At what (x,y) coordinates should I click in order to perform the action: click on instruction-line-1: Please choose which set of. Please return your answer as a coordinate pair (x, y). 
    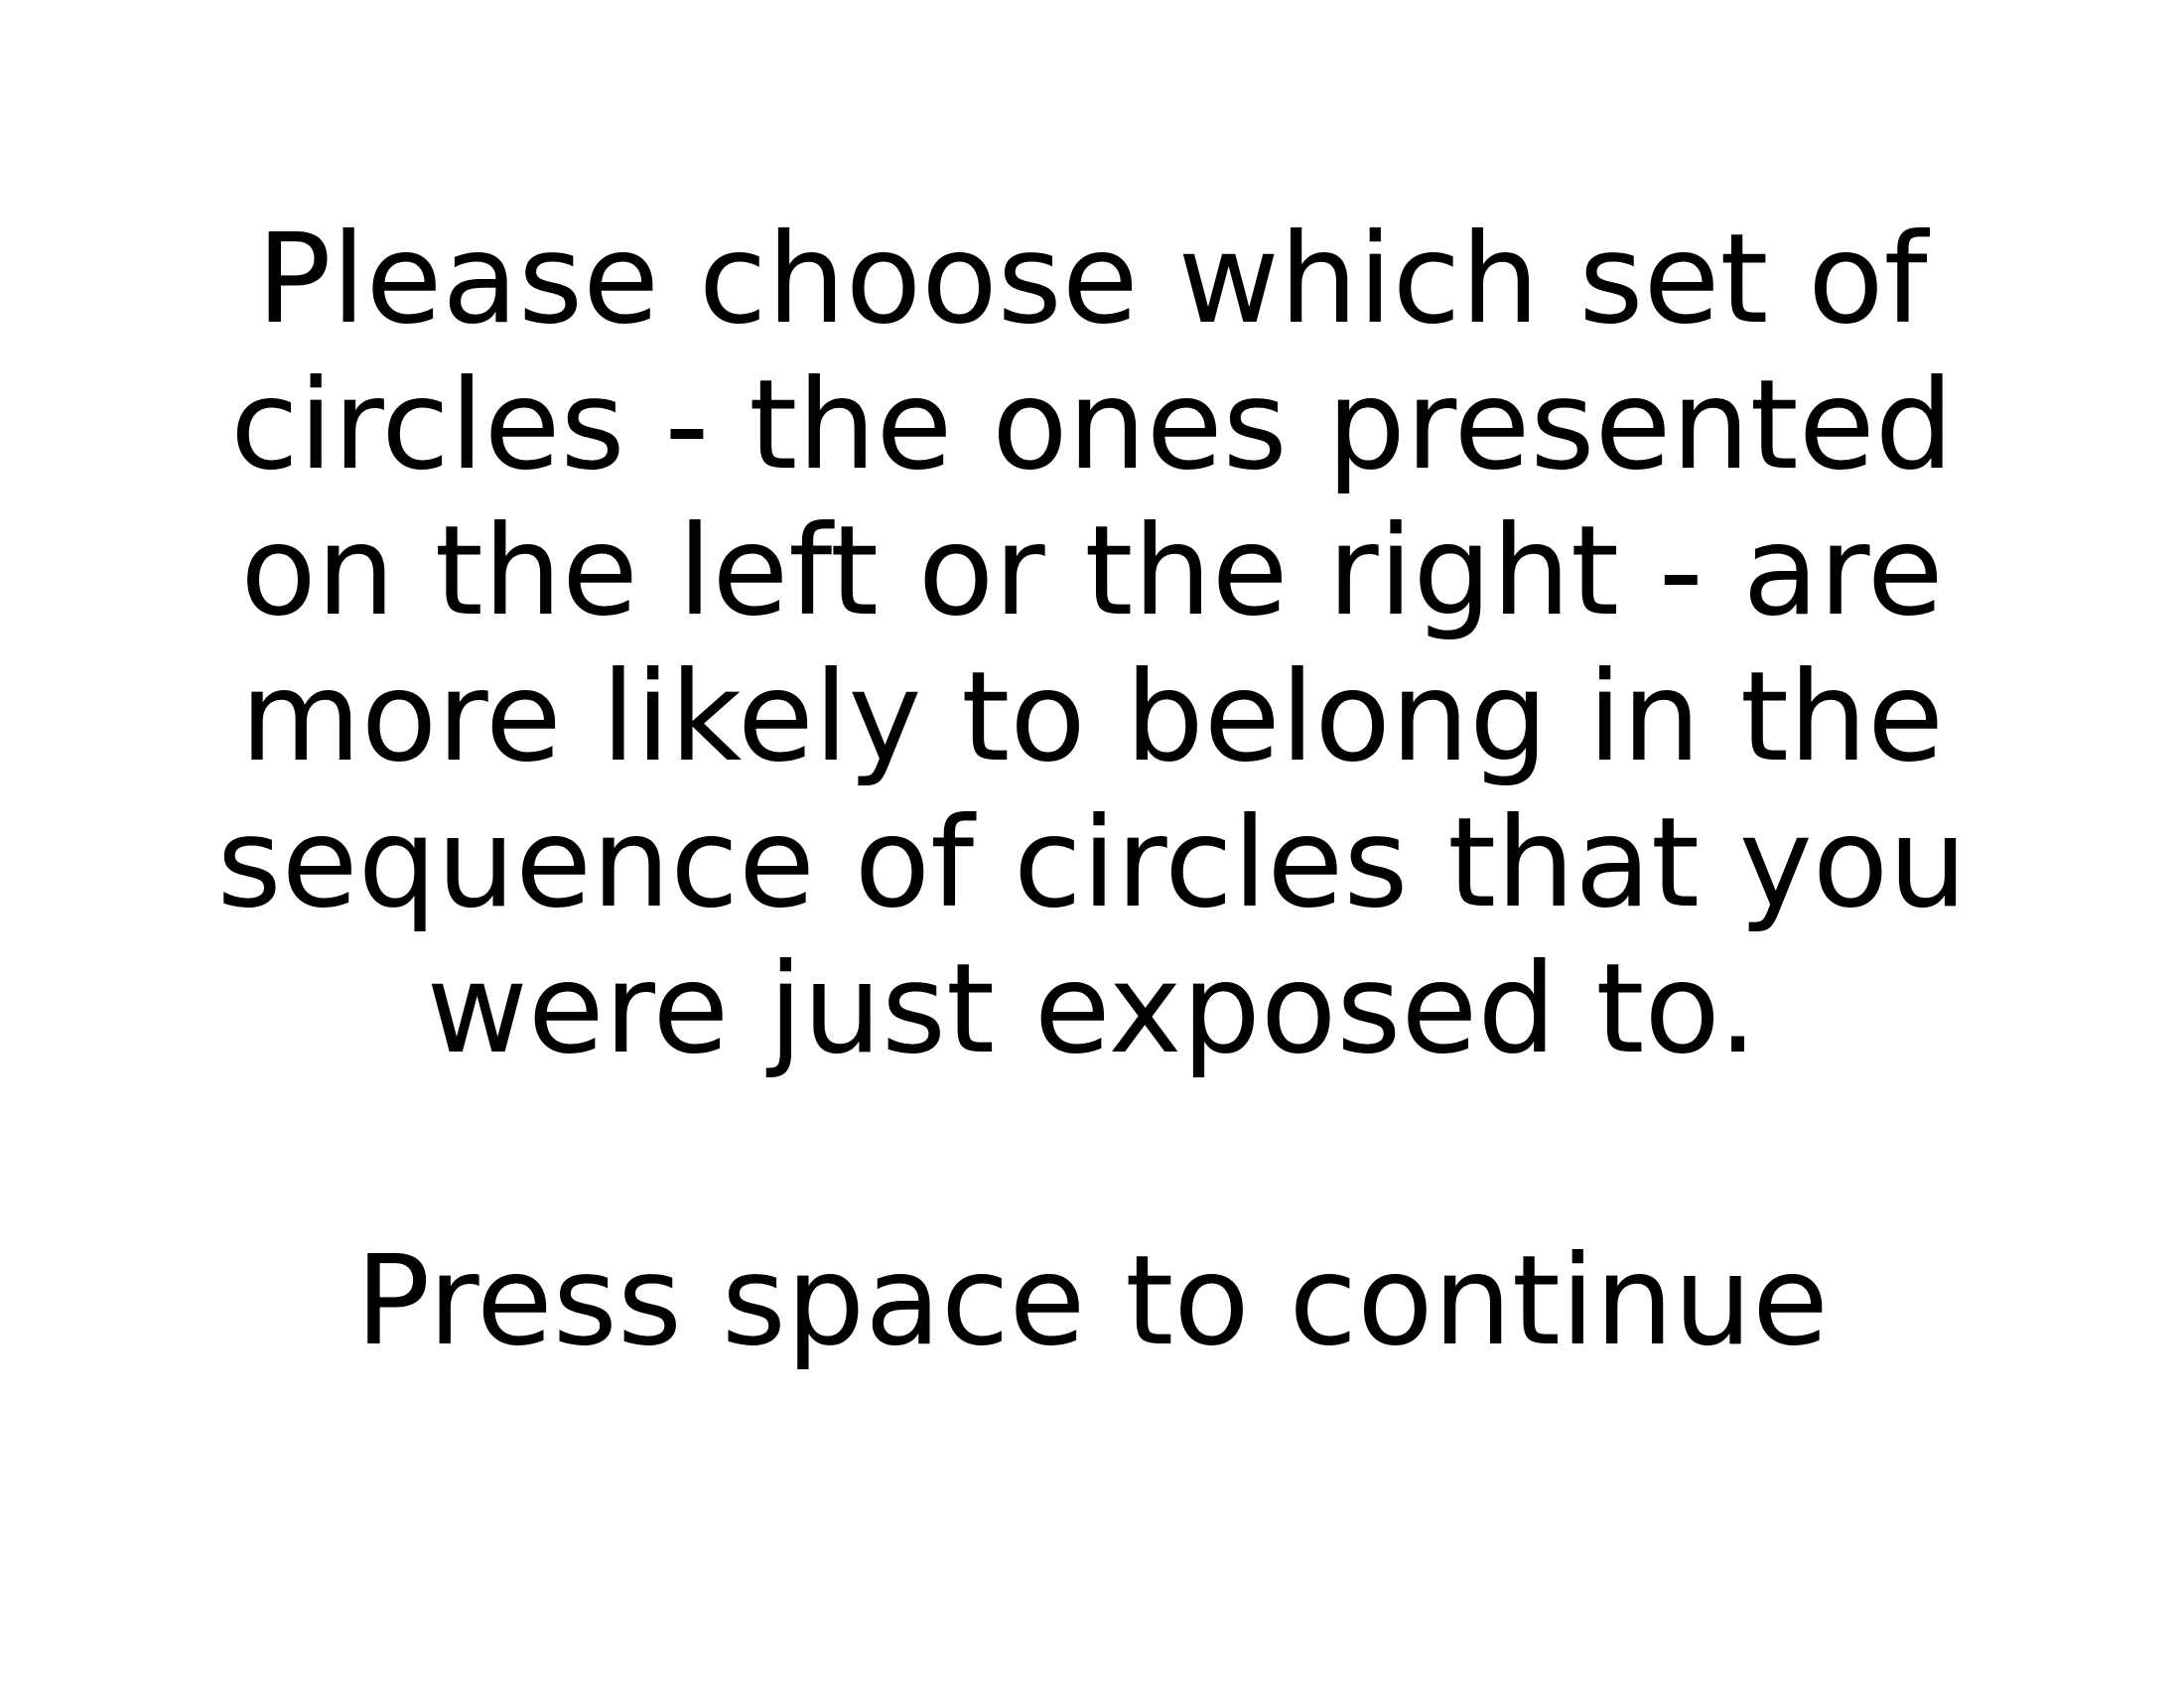
    Looking at the image, I should click on (1092, 280).